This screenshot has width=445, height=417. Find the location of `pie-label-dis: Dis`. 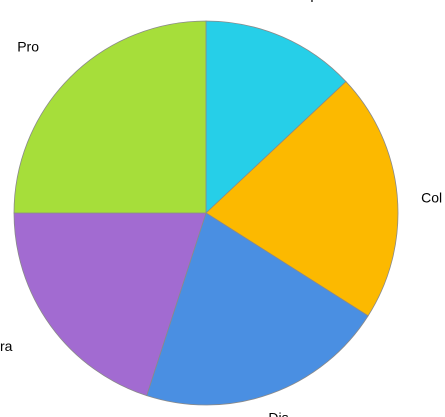

pie-label-dis: Dis is located at coordinates (278, 413).